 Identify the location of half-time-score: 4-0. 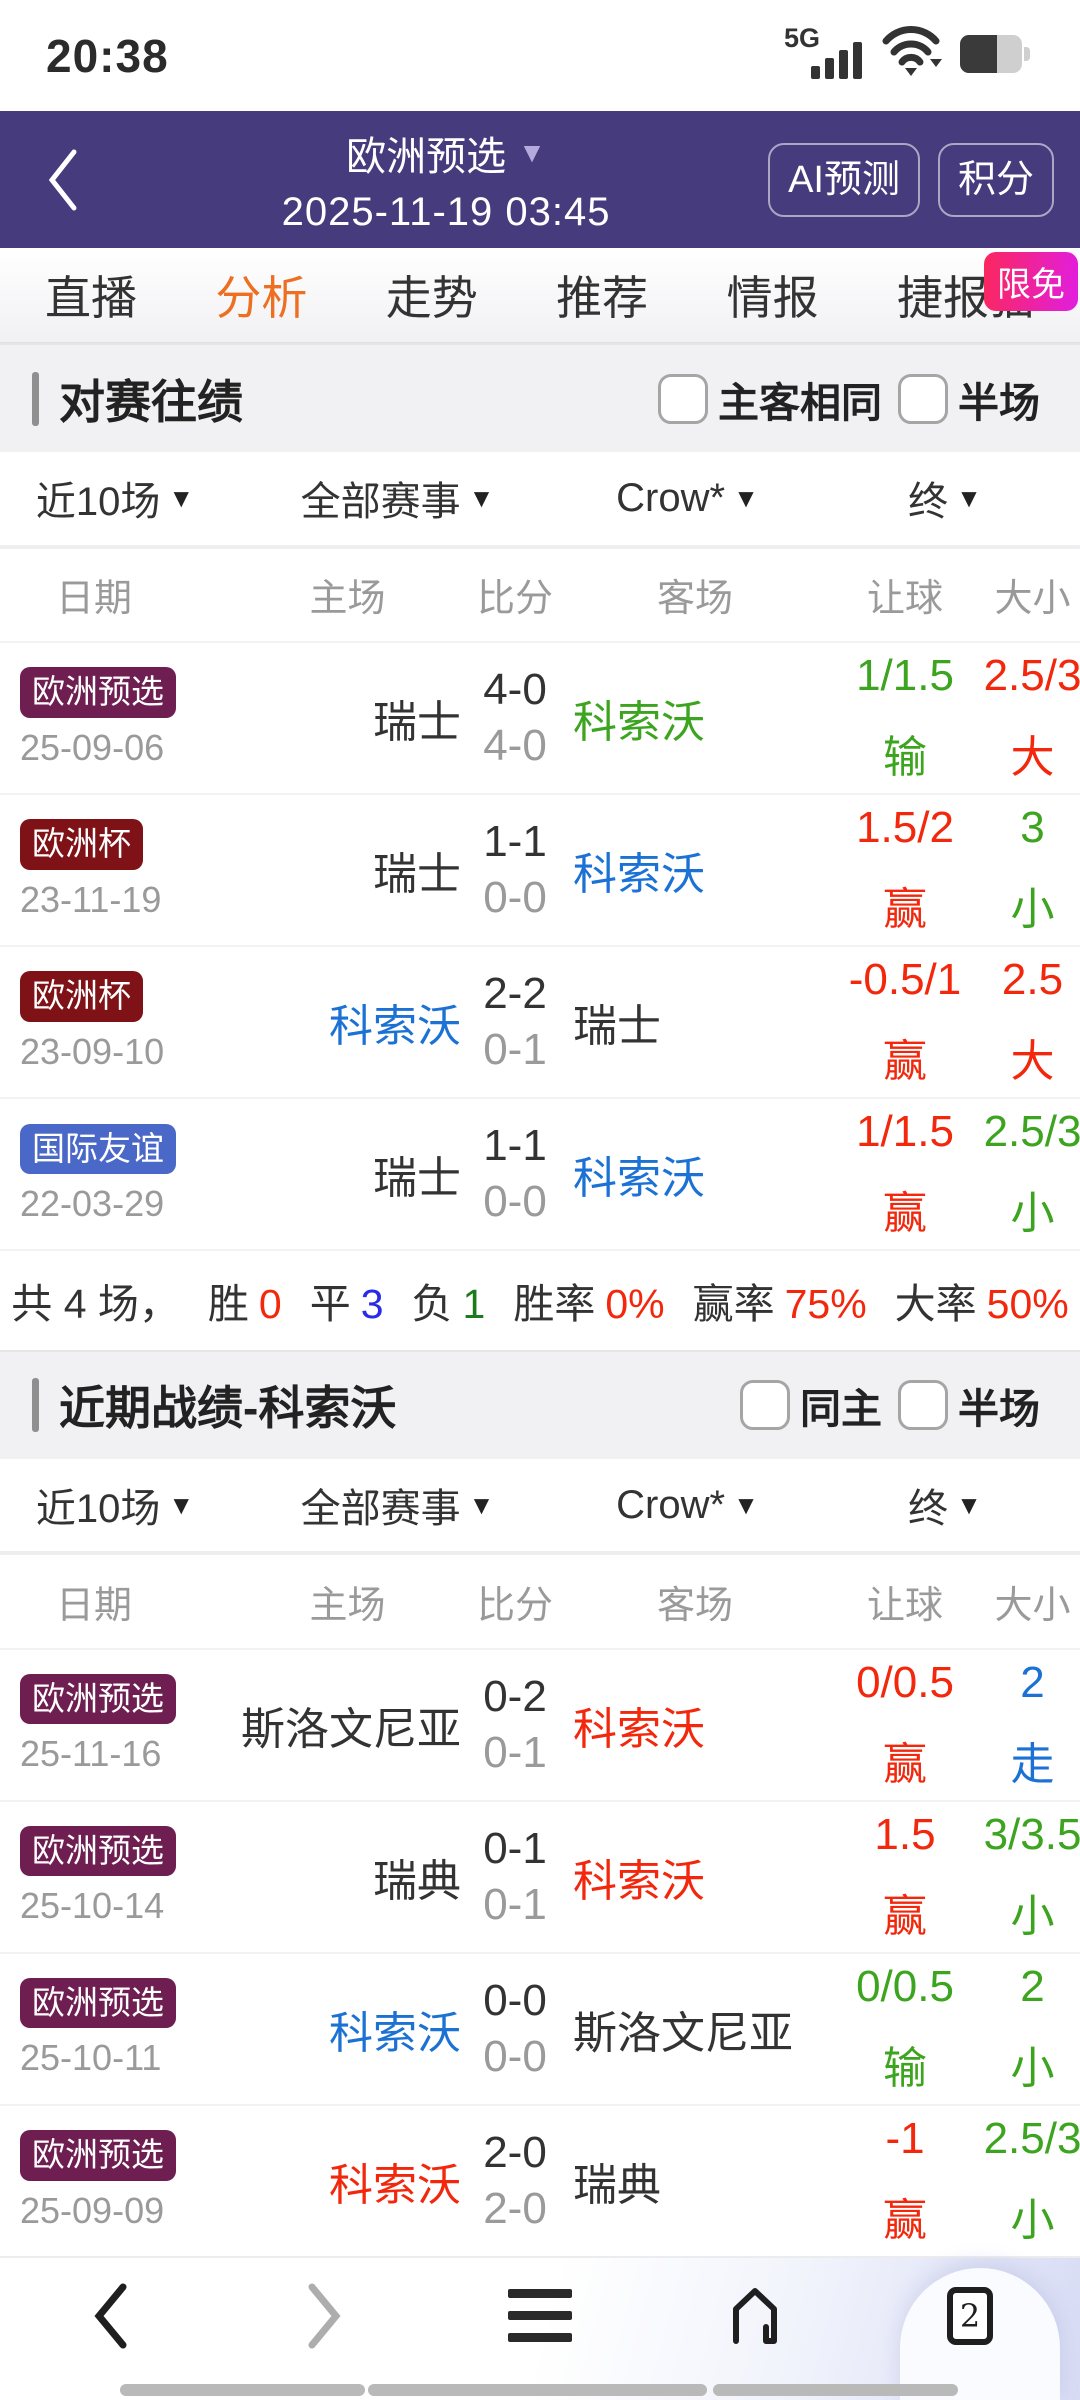
(515, 745).